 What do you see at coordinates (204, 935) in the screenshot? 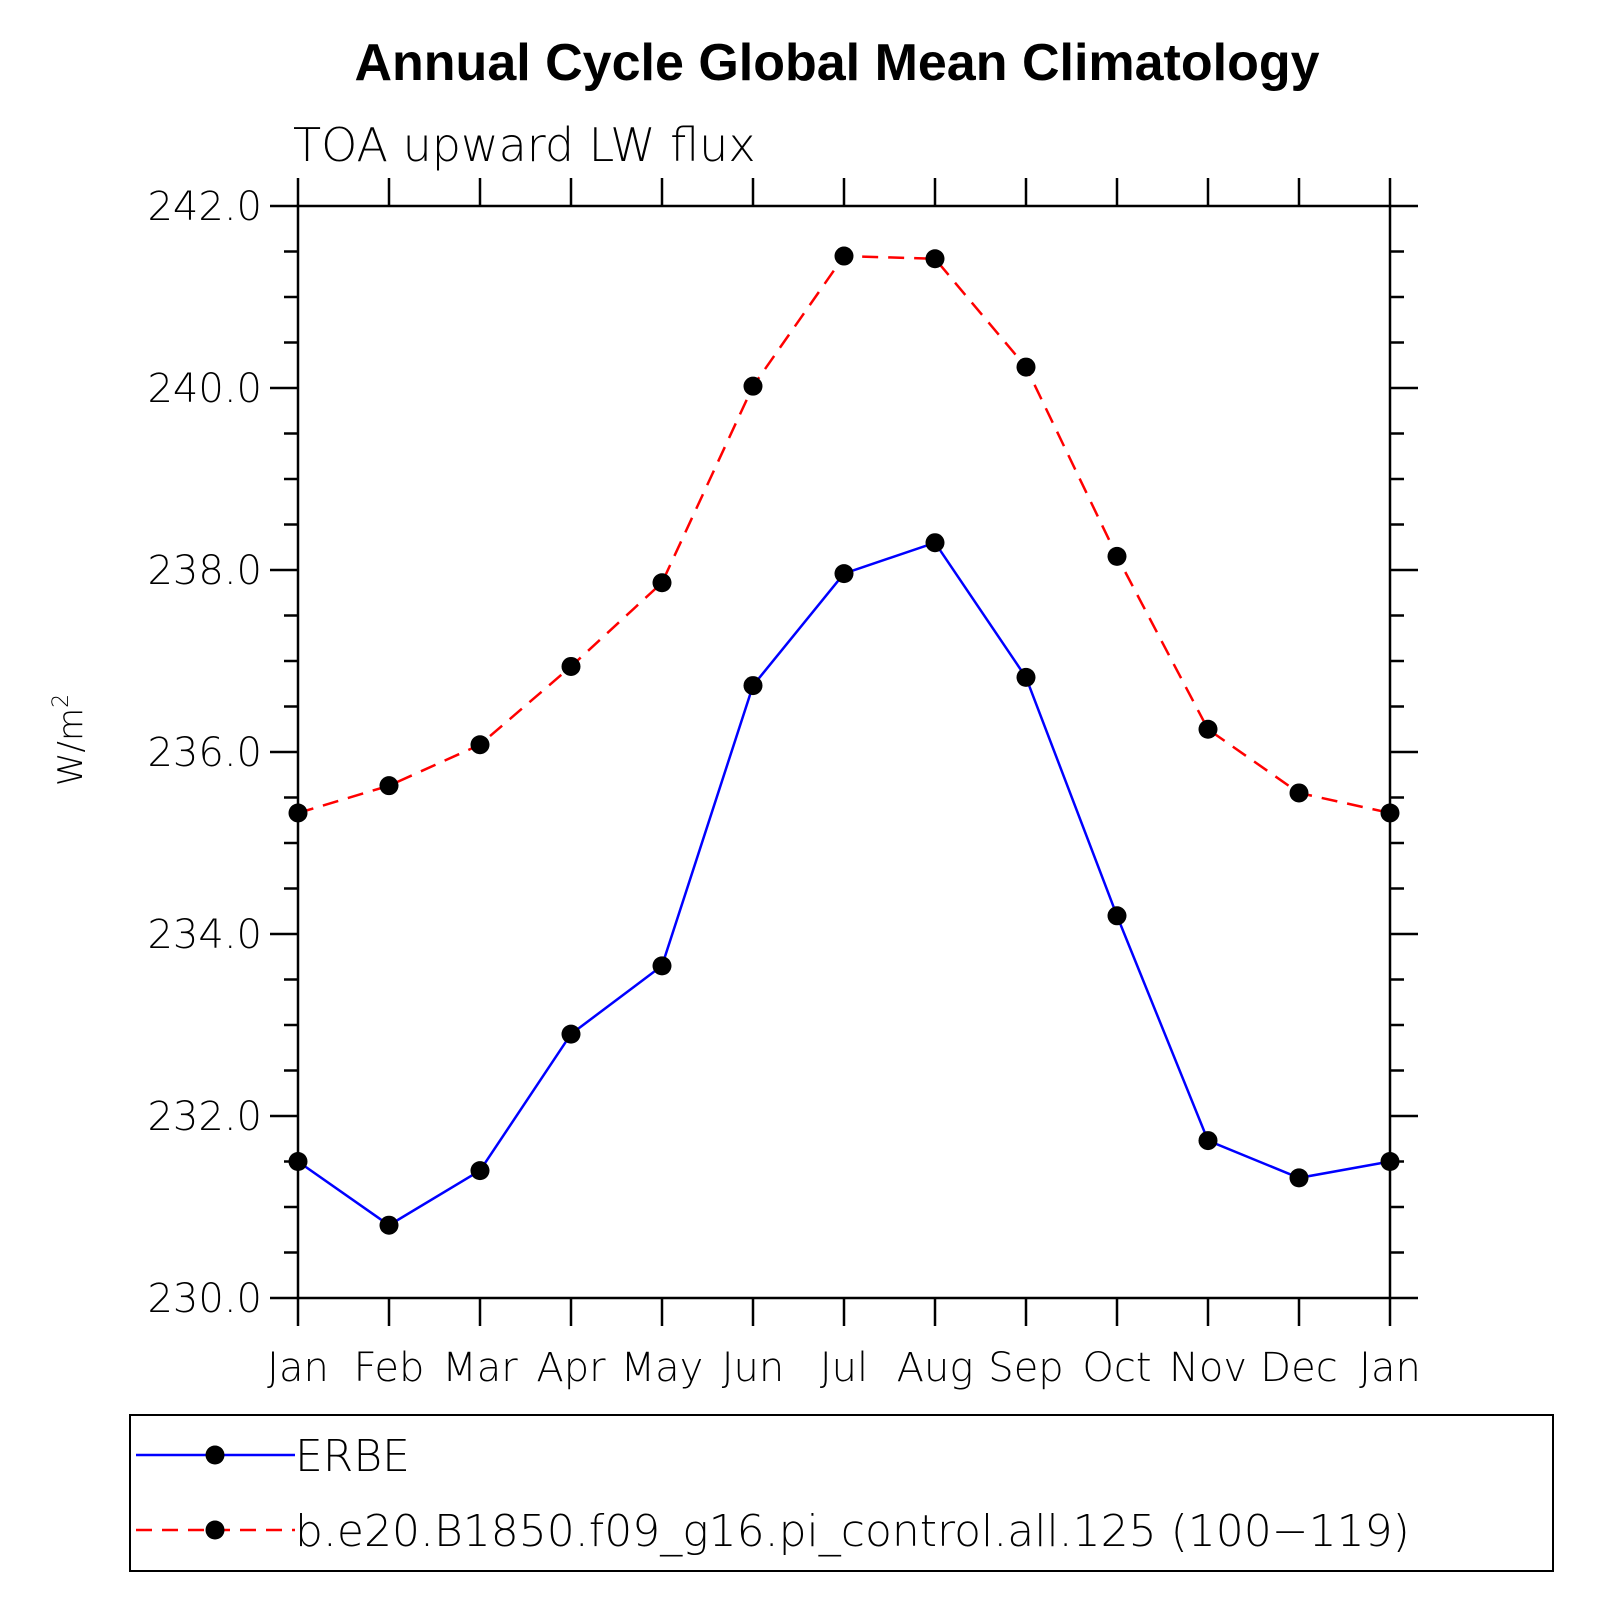
I see `y-tick-label: 234.0` at bounding box center [204, 935].